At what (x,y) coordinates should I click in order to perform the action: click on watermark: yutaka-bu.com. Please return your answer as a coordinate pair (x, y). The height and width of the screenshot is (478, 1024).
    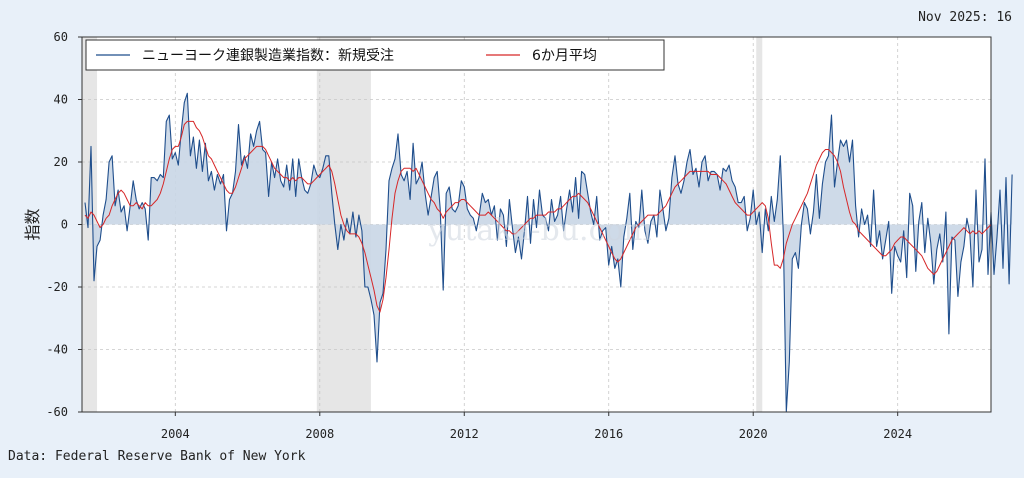
    Looking at the image, I should click on (539, 230).